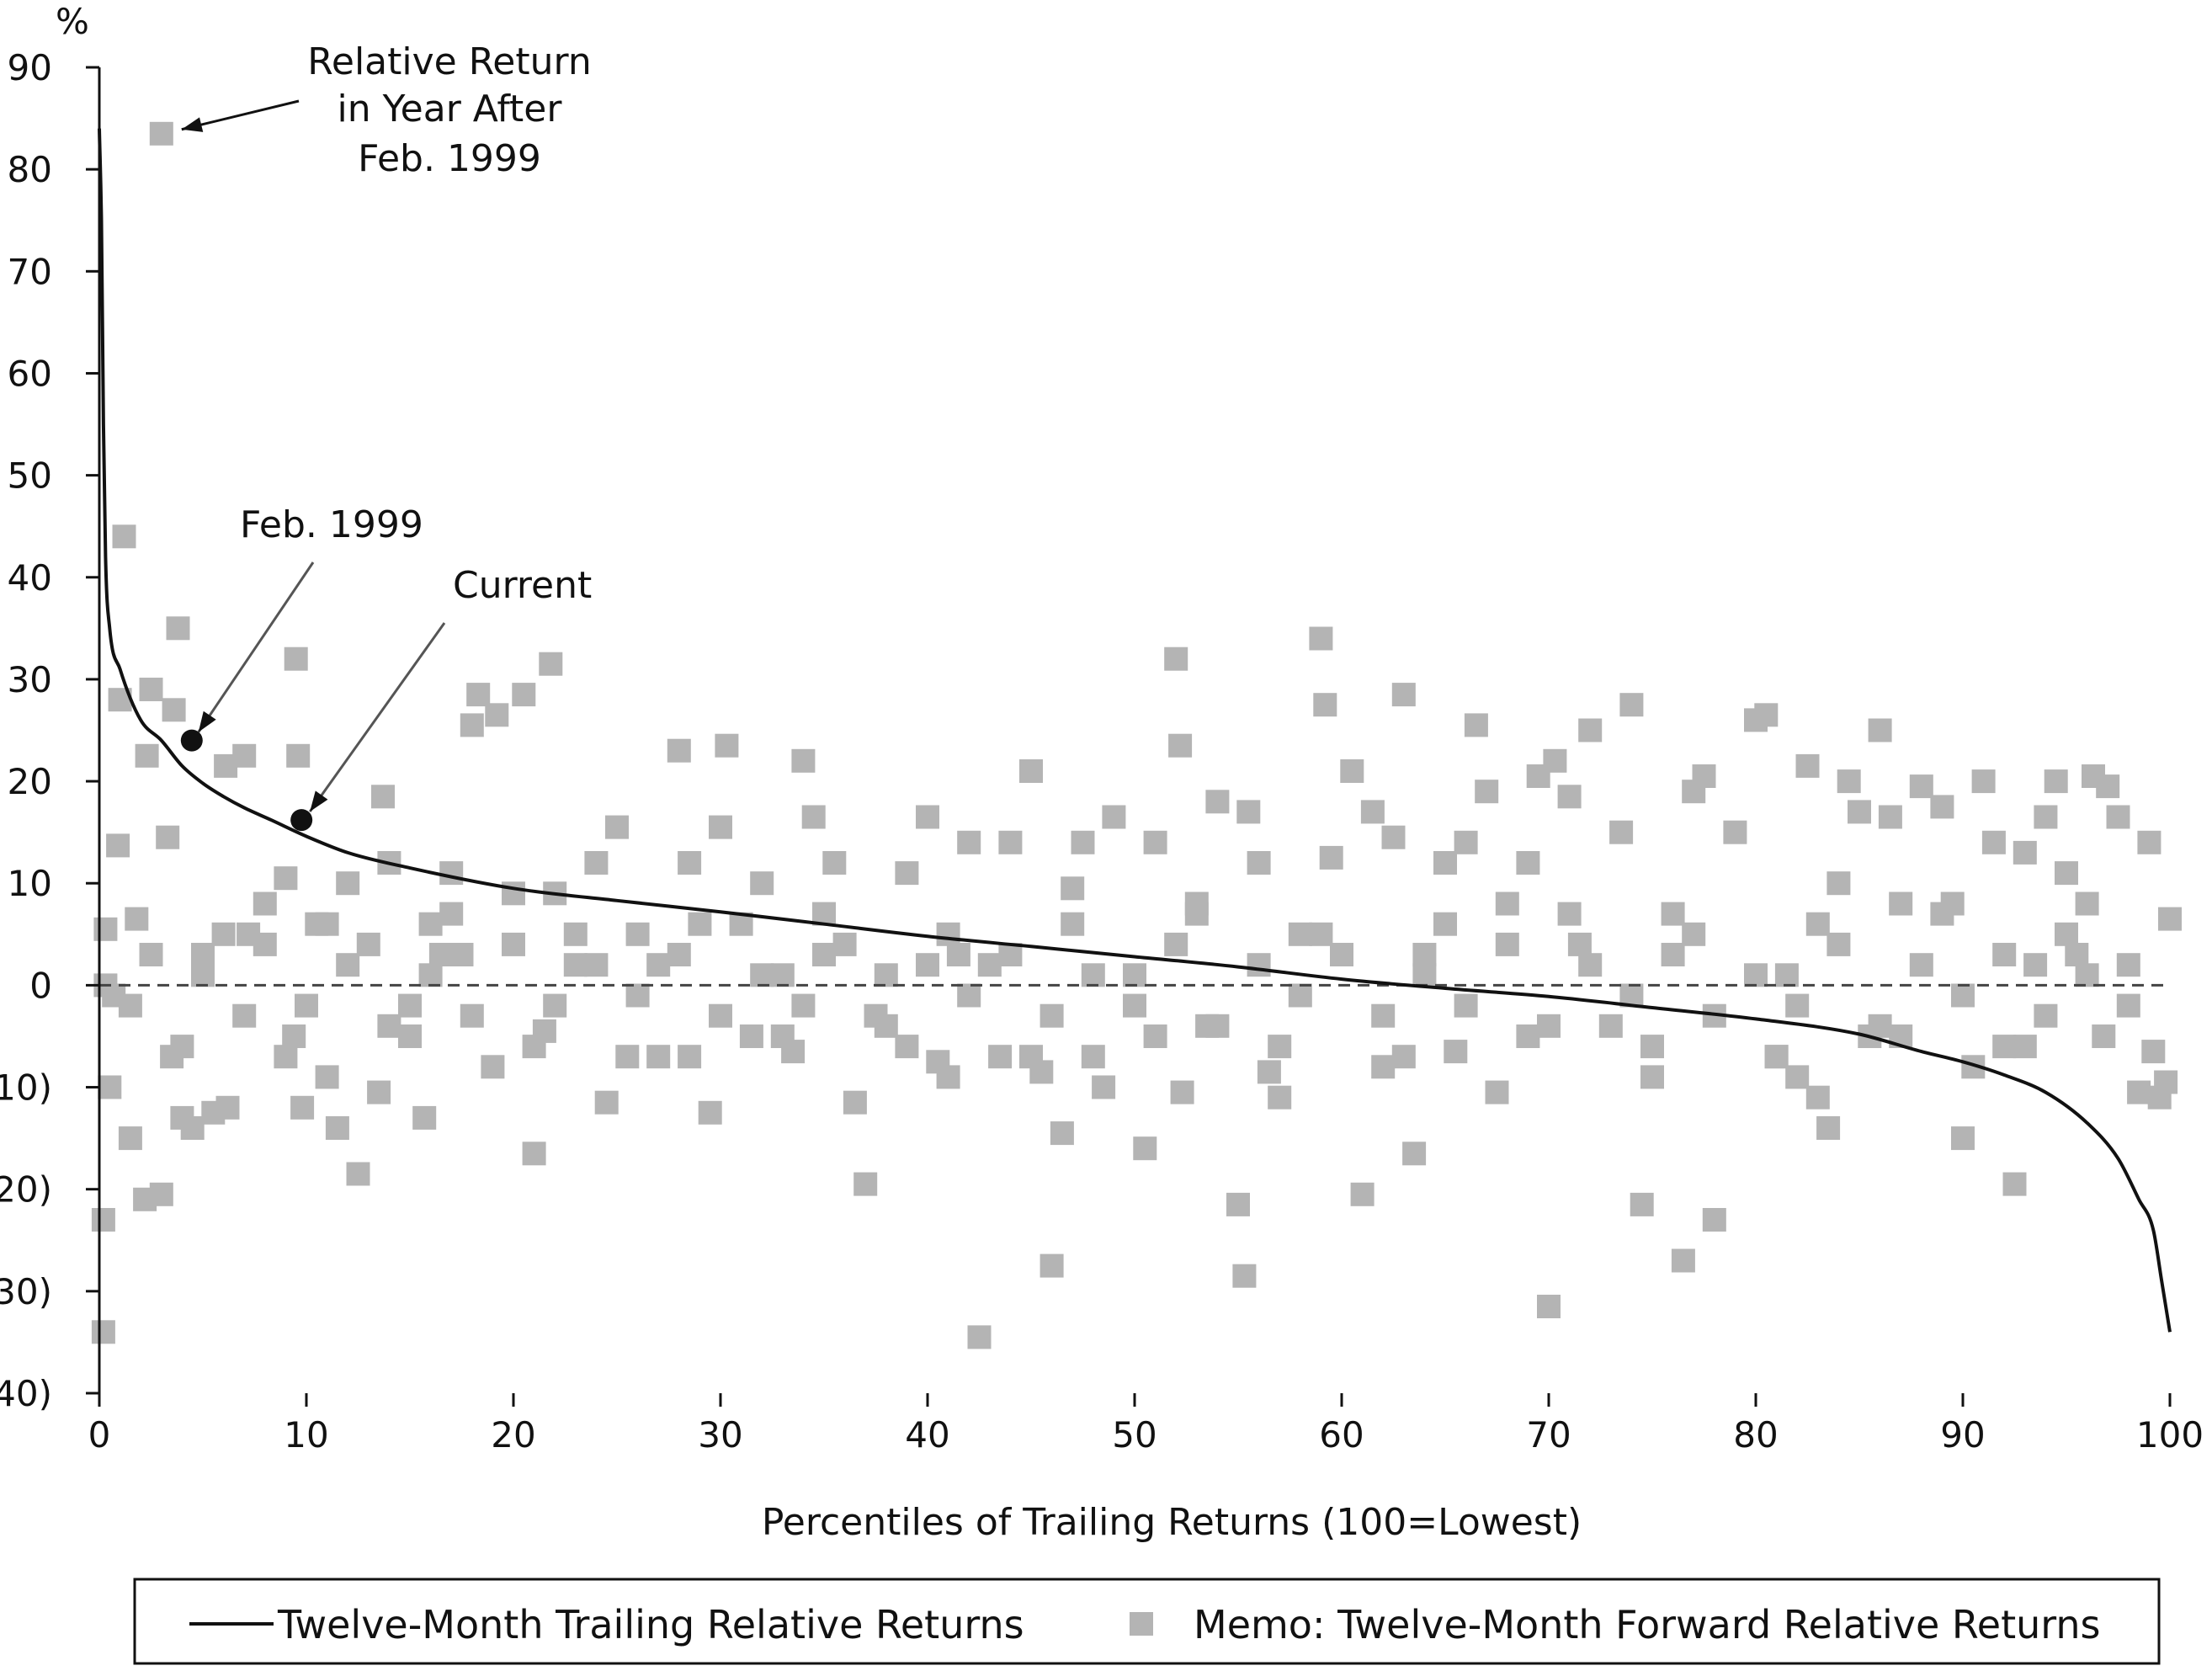  Describe the element at coordinates (331, 524) in the screenshot. I see `annotation-feb-1999-label: Feb. 1999` at that location.